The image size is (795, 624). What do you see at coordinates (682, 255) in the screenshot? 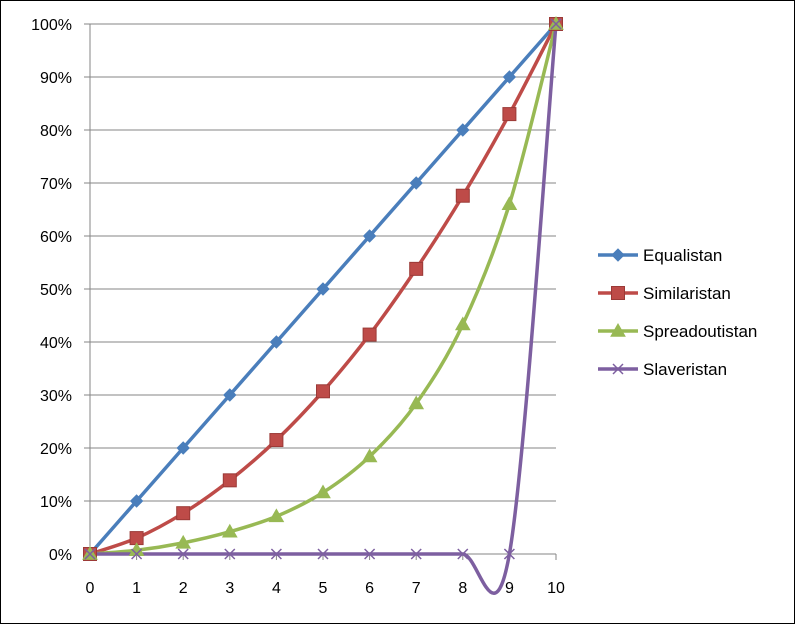
I see `legend-label-equalistan: Equalistan` at bounding box center [682, 255].